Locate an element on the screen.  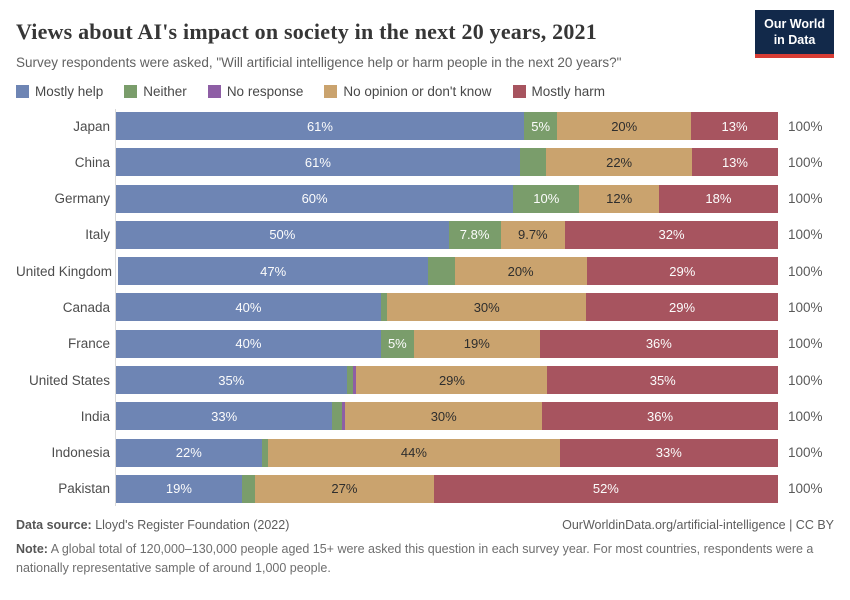
country-label: Italy is located at coordinates (97, 235).